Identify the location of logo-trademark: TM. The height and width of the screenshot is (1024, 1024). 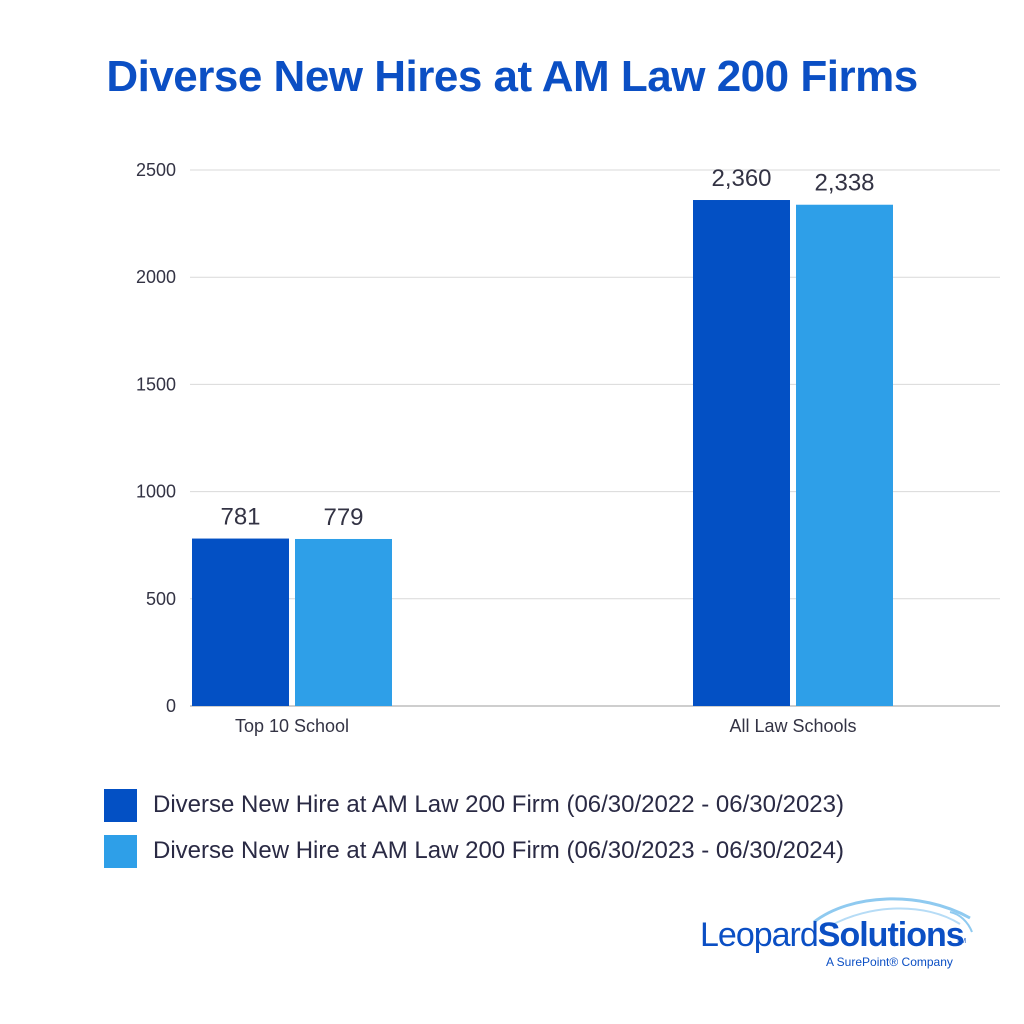
(961, 941).